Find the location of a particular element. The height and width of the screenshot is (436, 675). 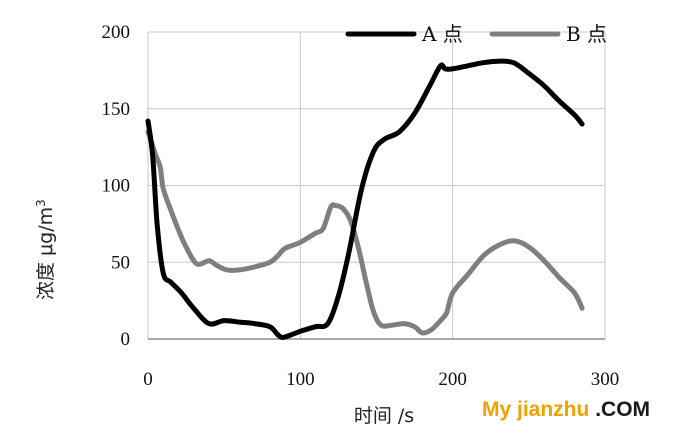

watermark-text-domain: .COM is located at coordinates (623, 409).